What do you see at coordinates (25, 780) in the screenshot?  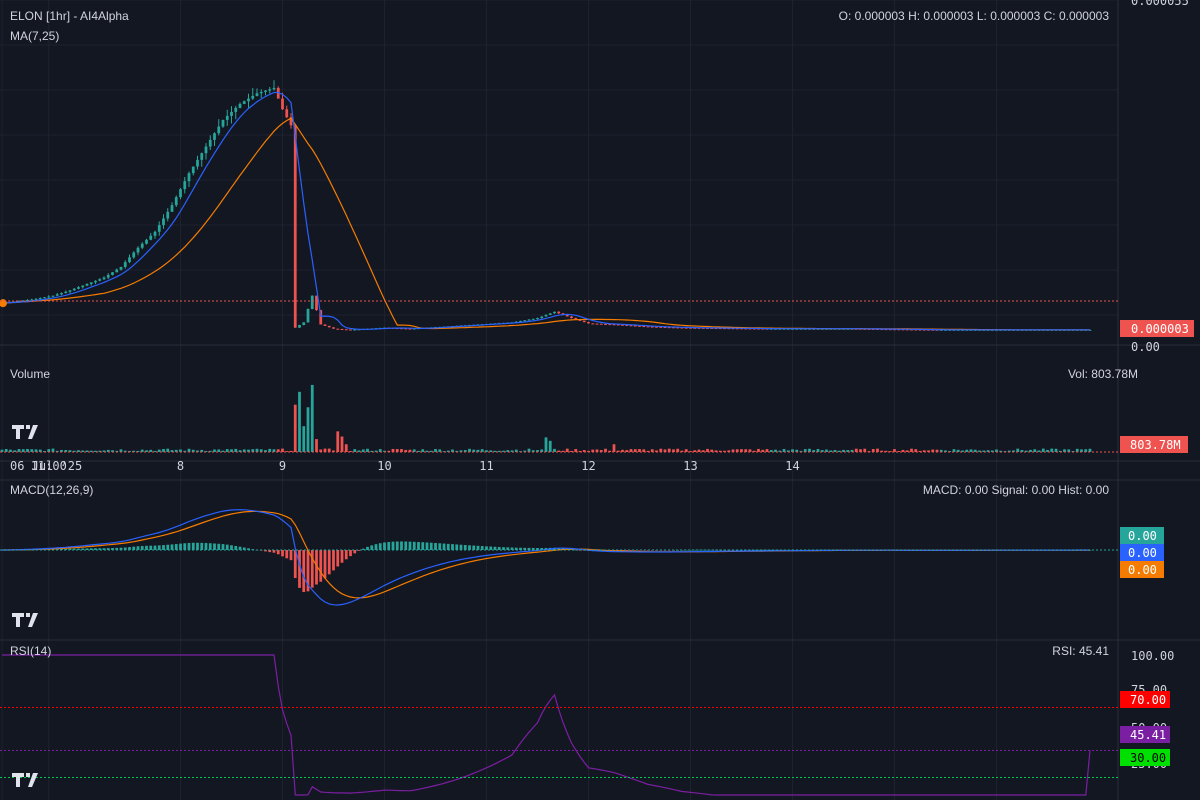 I see `tradingview-logo-icon` at bounding box center [25, 780].